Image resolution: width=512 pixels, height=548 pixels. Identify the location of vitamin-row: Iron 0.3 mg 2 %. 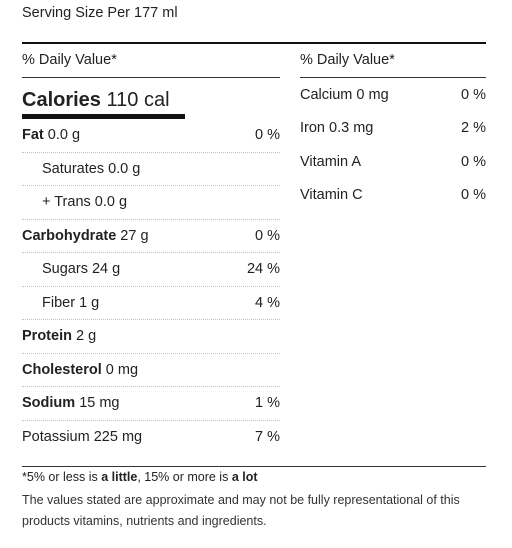
(393, 129).